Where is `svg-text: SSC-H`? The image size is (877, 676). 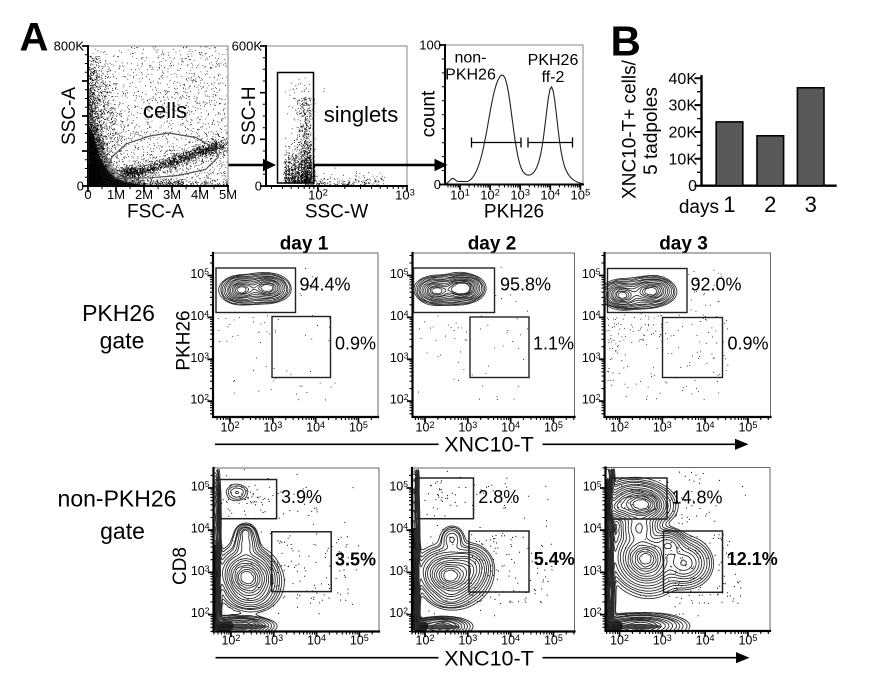
svg-text: SSC-H is located at coordinates (249, 115).